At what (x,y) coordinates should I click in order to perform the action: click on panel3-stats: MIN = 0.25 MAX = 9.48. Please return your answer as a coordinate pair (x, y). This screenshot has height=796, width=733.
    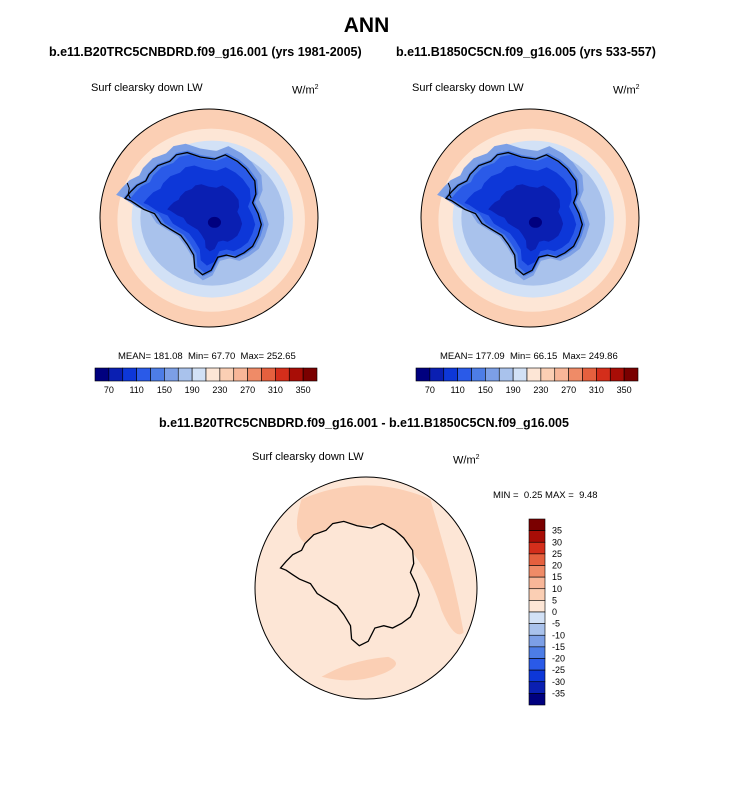
    Looking at the image, I should click on (545, 495).